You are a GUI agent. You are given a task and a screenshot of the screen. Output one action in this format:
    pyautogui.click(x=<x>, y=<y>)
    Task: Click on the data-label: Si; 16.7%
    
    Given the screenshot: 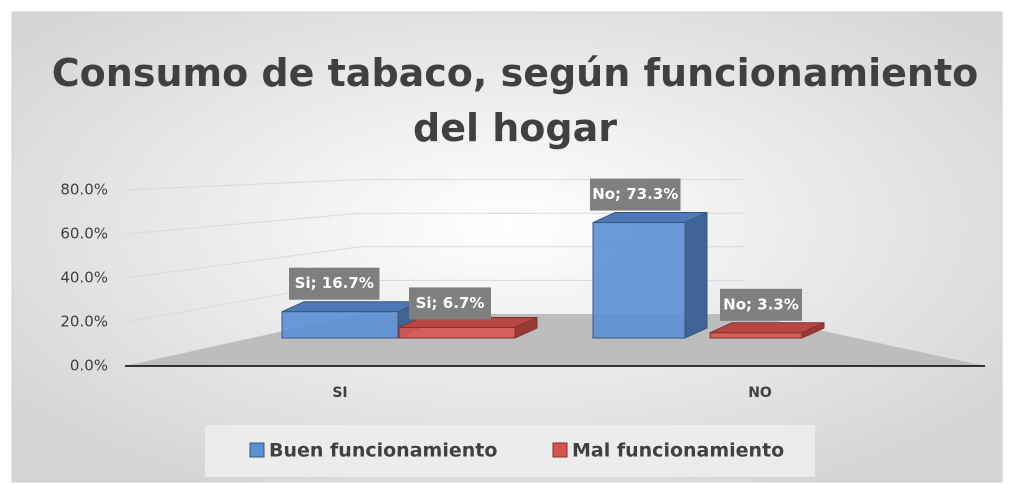 What is the action you would take?
    pyautogui.click(x=334, y=283)
    